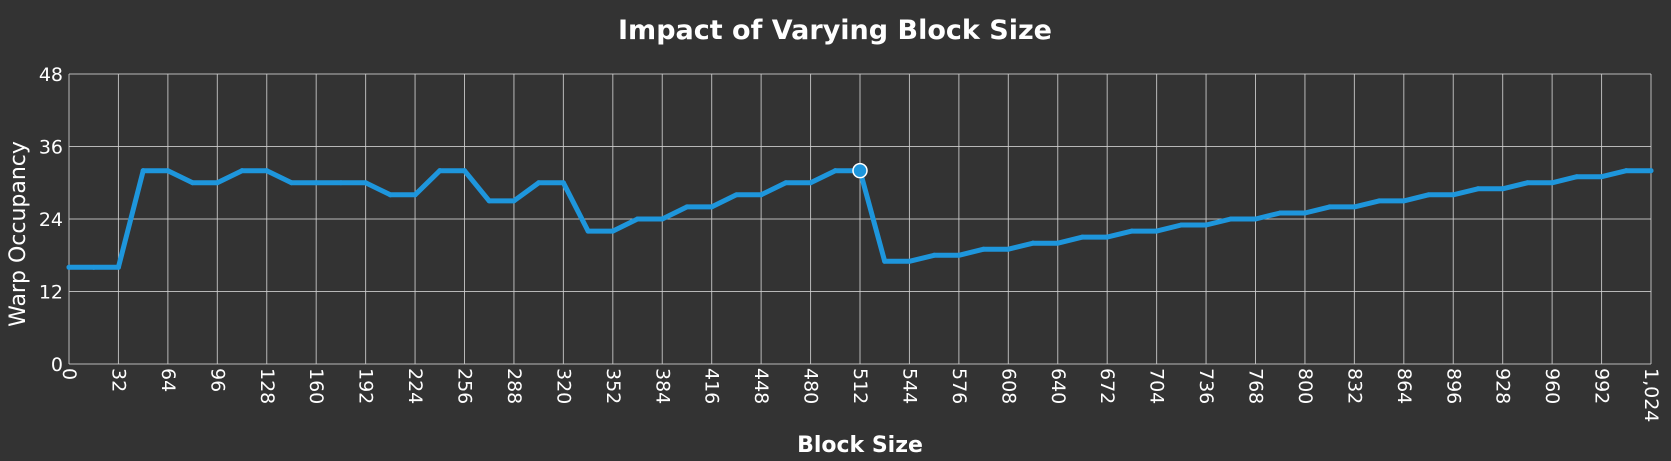 This screenshot has width=1671, height=461. I want to click on highlighted-data-point, so click(860, 170).